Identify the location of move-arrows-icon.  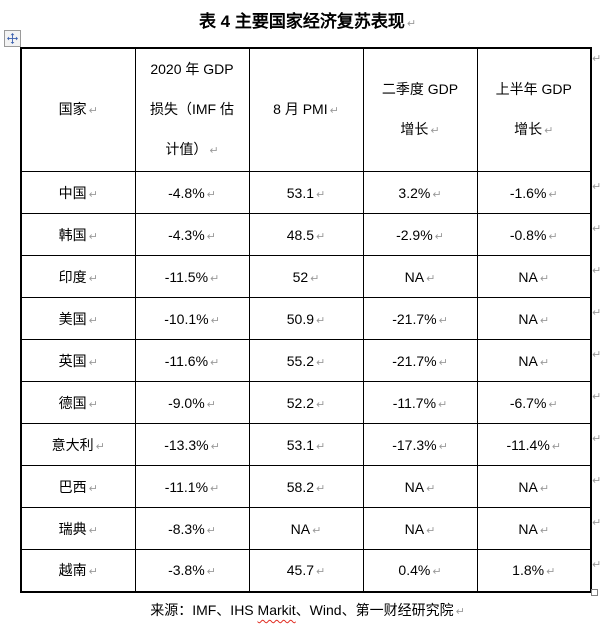
(12, 38).